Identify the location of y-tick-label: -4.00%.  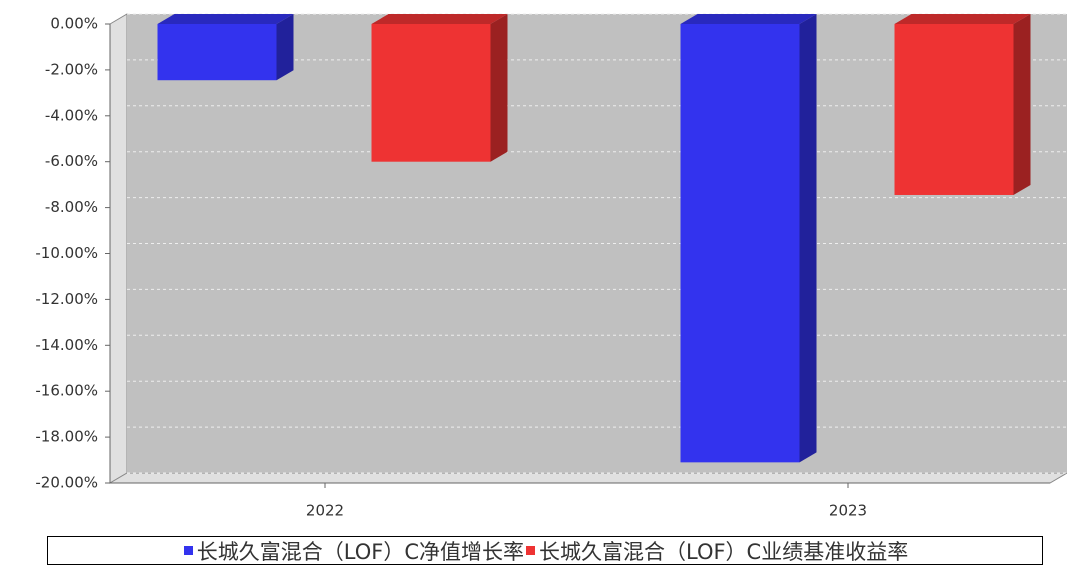
(71, 115).